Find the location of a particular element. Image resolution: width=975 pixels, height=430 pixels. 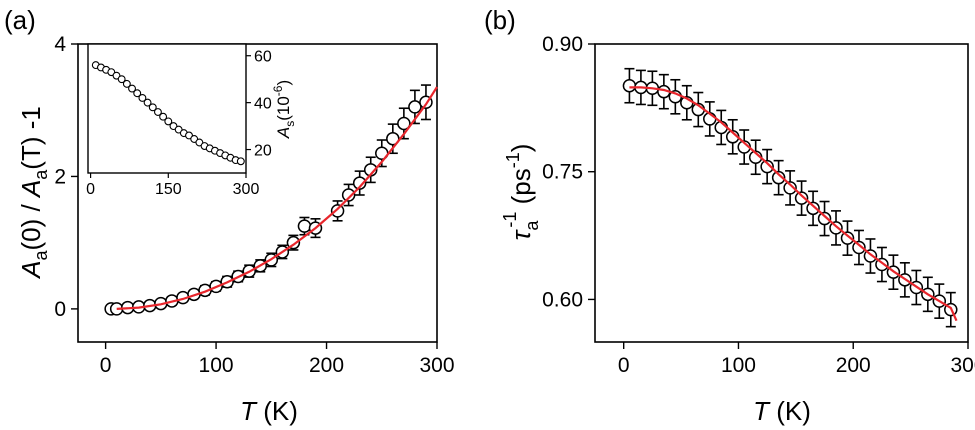

panel-a-y-axis-title: Aa(0) / Aa(T) -1 is located at coordinates (33, 193).